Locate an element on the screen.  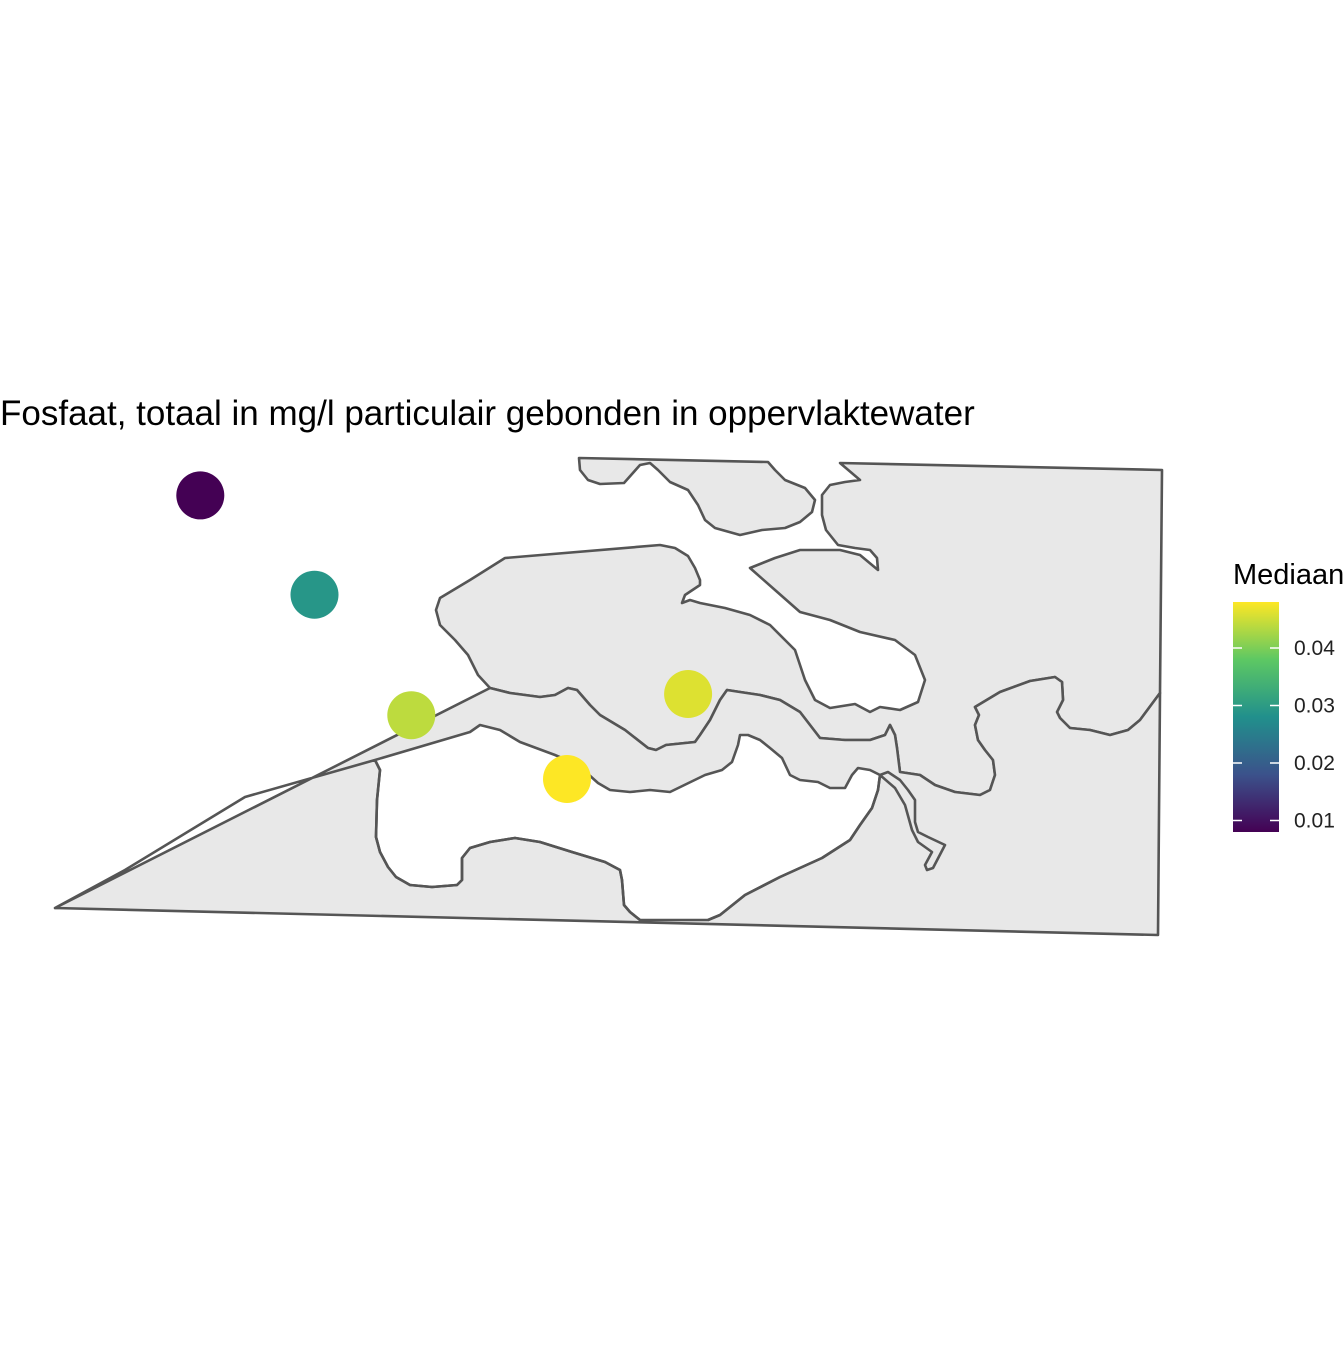
land-goeree-overflakkee is located at coordinates (697, 496).